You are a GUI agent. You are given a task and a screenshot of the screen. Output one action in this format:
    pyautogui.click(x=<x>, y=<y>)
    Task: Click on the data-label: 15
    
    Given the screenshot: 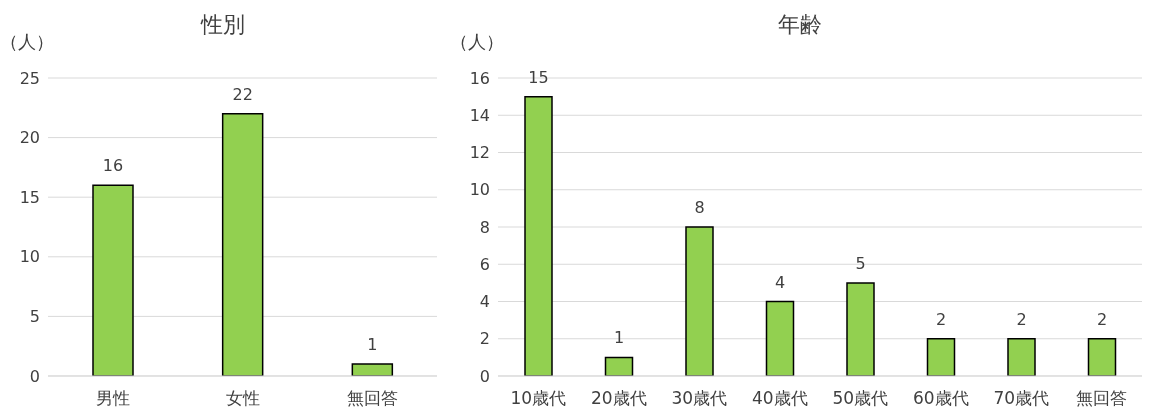 What is the action you would take?
    pyautogui.click(x=538, y=77)
    